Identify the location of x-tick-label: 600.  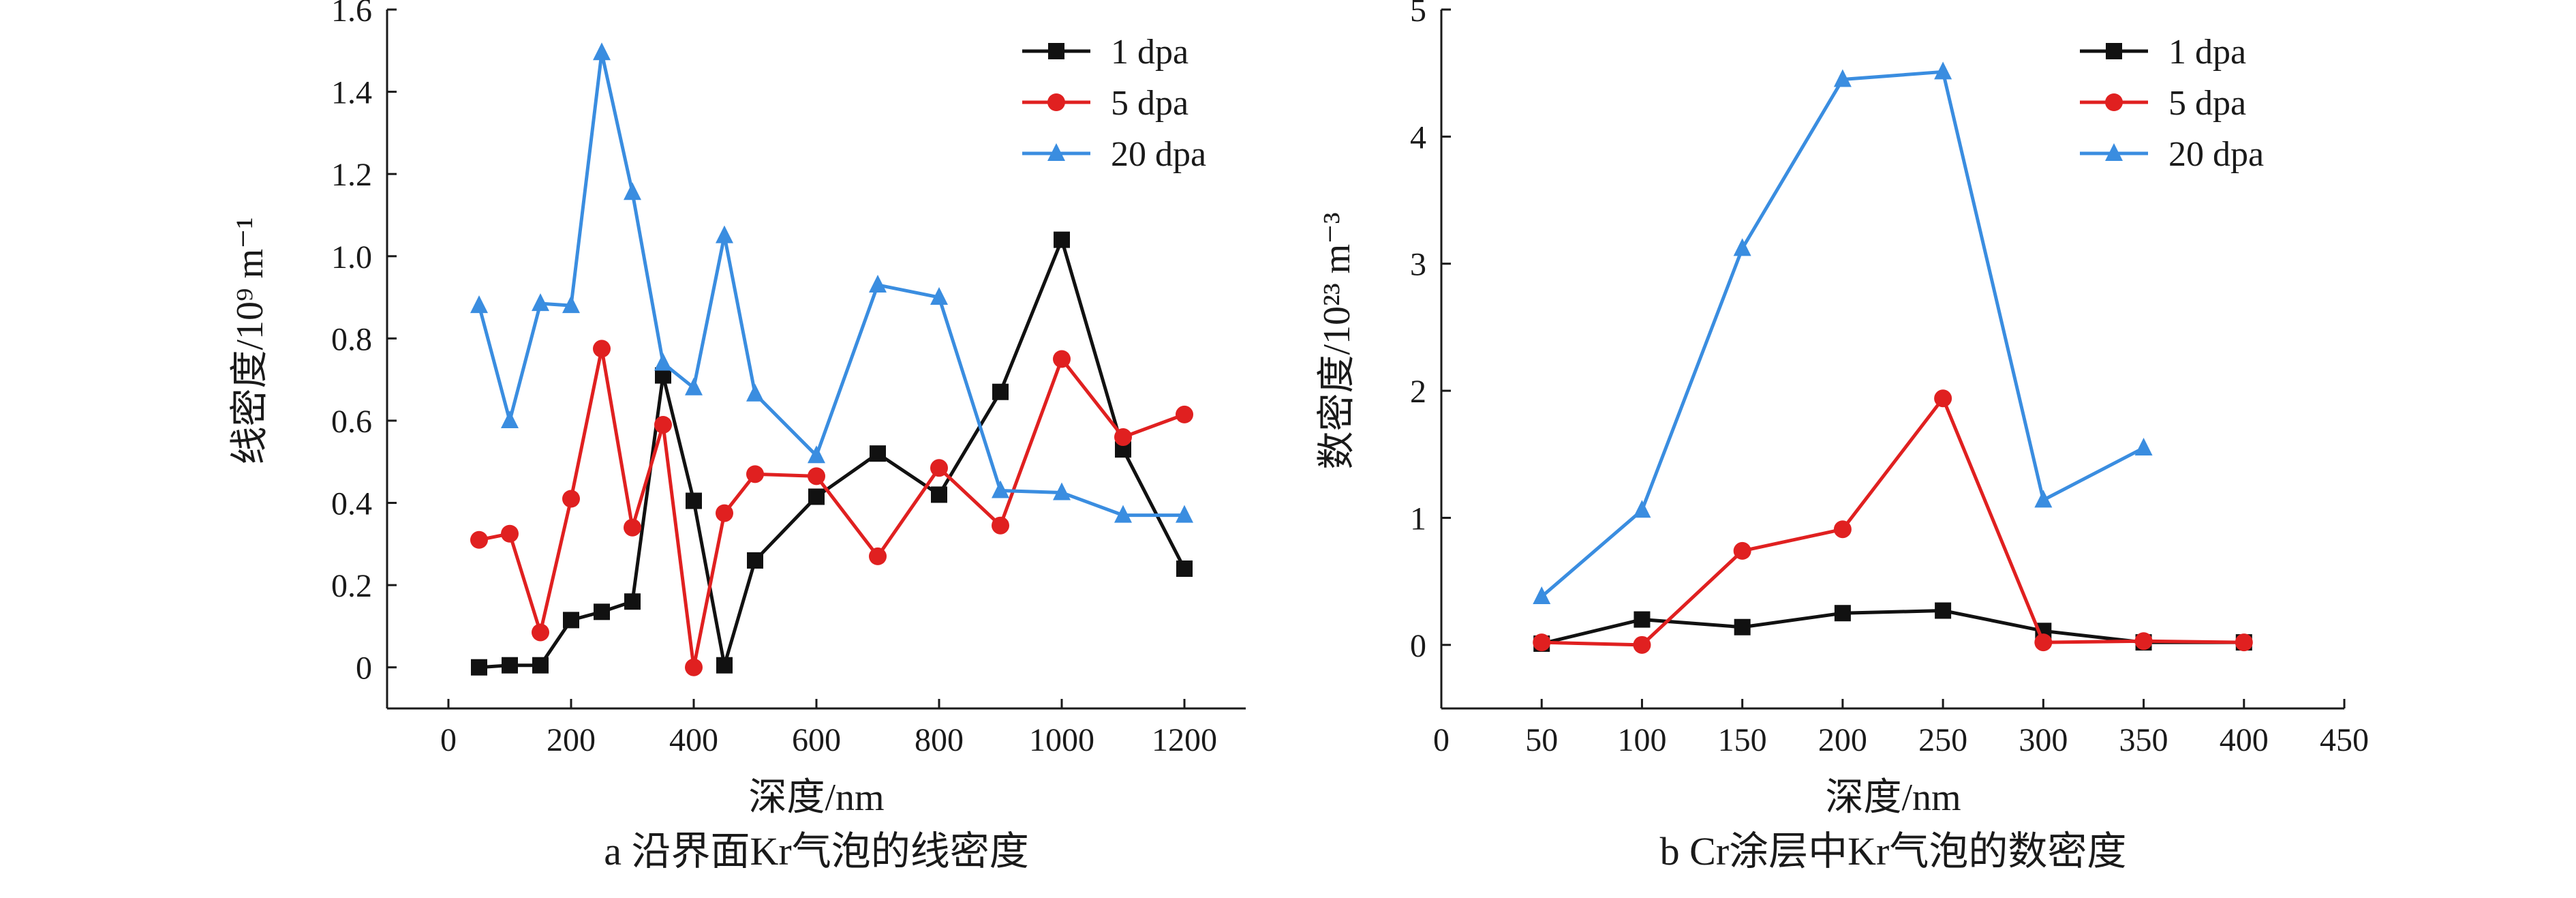
(816, 740).